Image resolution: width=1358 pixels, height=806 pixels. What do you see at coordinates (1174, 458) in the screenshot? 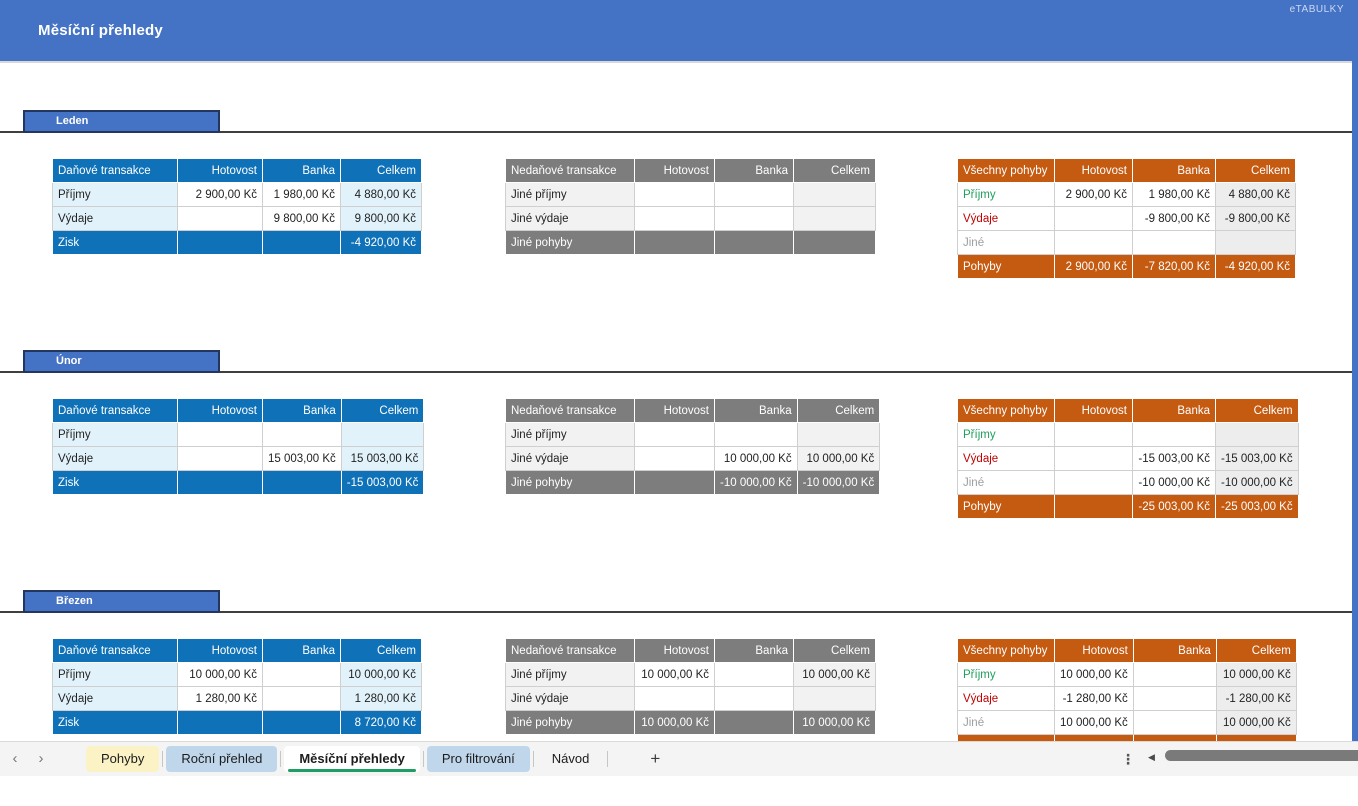
I see `cell-banka: -15 003,00 Kč` at bounding box center [1174, 458].